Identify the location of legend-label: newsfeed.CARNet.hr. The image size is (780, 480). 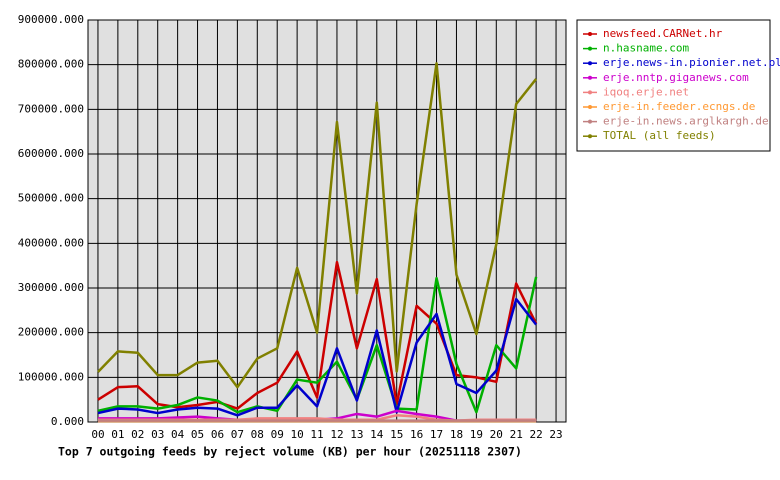
(663, 33).